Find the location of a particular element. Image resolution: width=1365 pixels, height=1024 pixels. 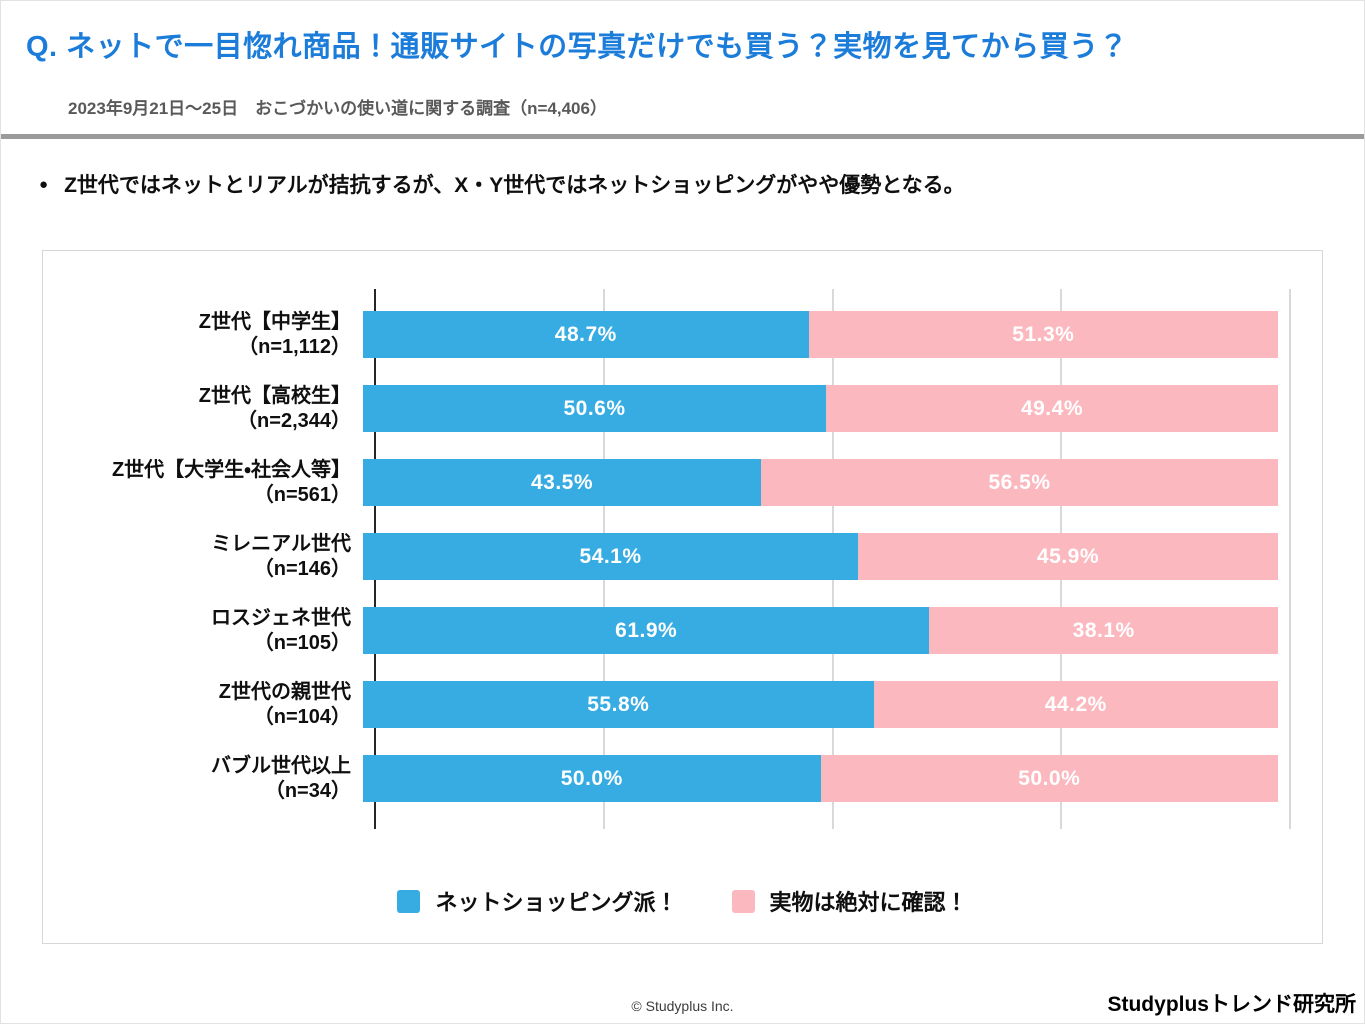

x-gridline is located at coordinates (1290, 559).